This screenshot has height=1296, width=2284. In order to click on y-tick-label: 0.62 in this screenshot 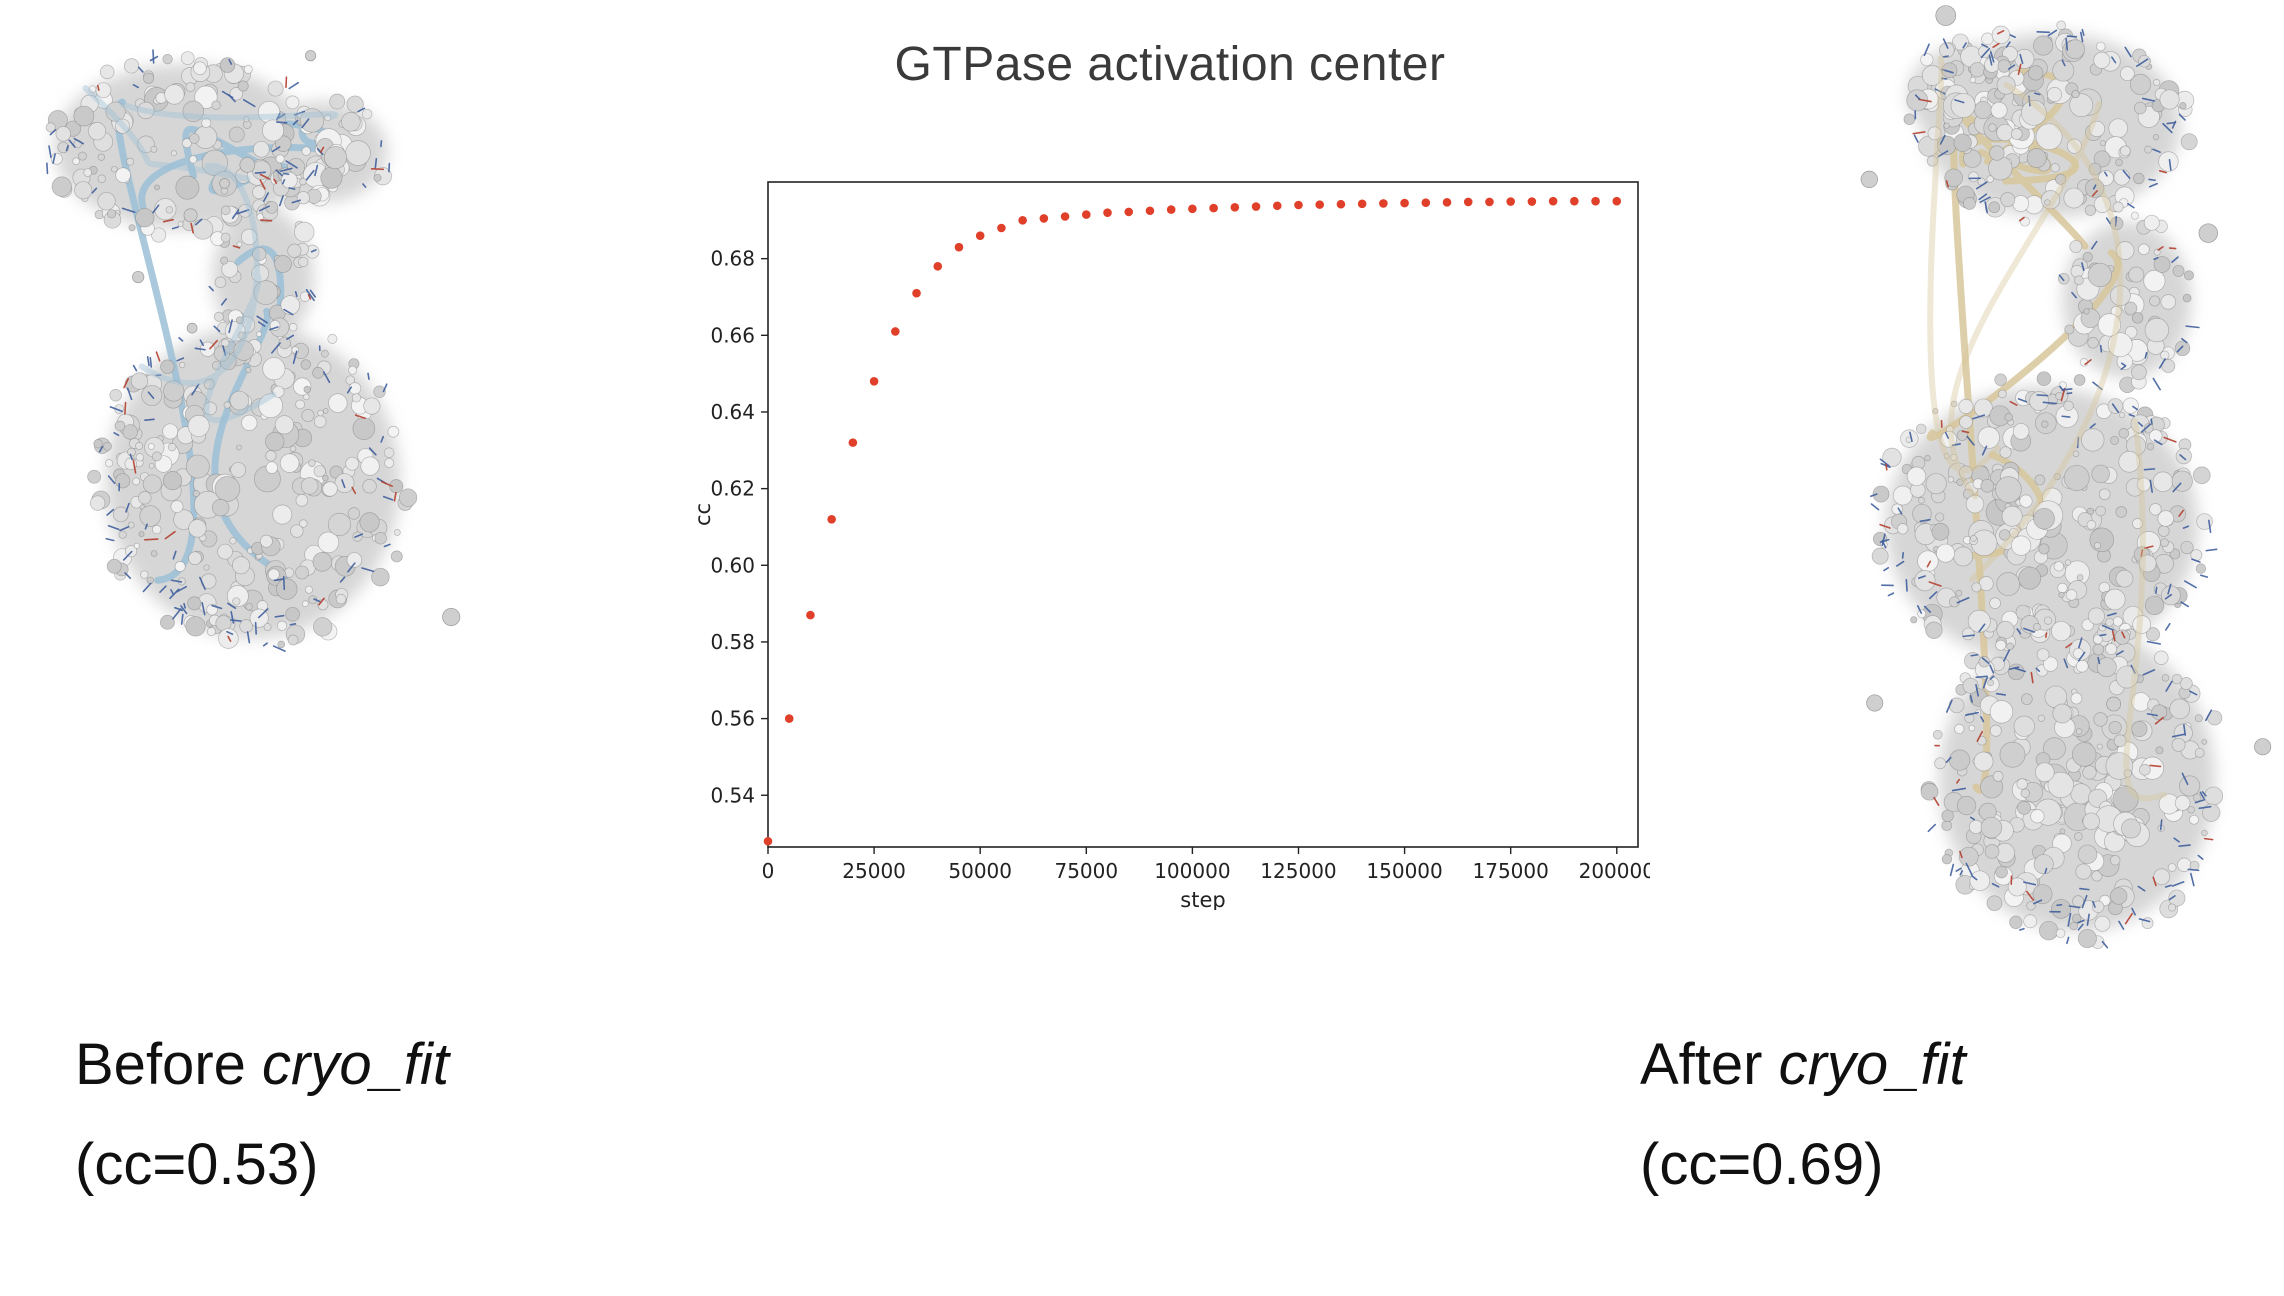, I will do `click(732, 489)`.